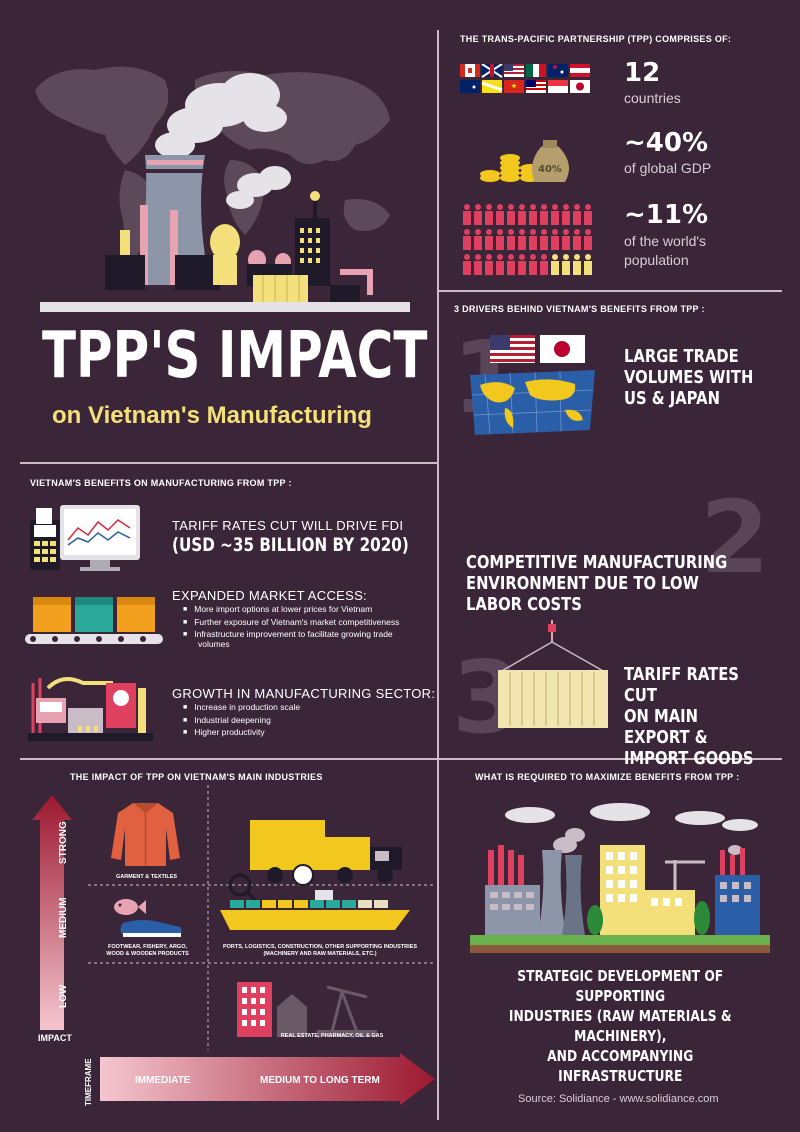  Describe the element at coordinates (665, 241) in the screenshot. I see `population-label-line1: of the world's` at that location.